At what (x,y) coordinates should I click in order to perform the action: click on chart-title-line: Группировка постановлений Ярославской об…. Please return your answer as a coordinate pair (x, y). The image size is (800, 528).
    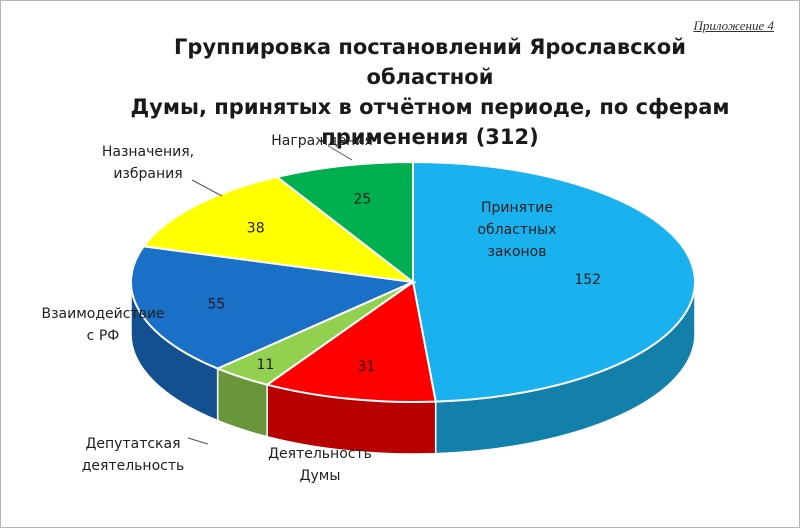
    Looking at the image, I should click on (430, 62).